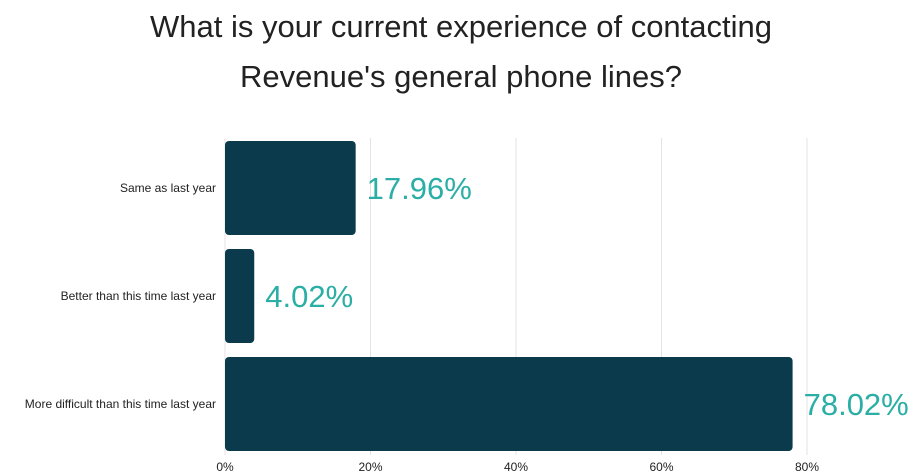  Describe the element at coordinates (120, 404) in the screenshot. I see `category-label: More difficult than this time last year` at that location.